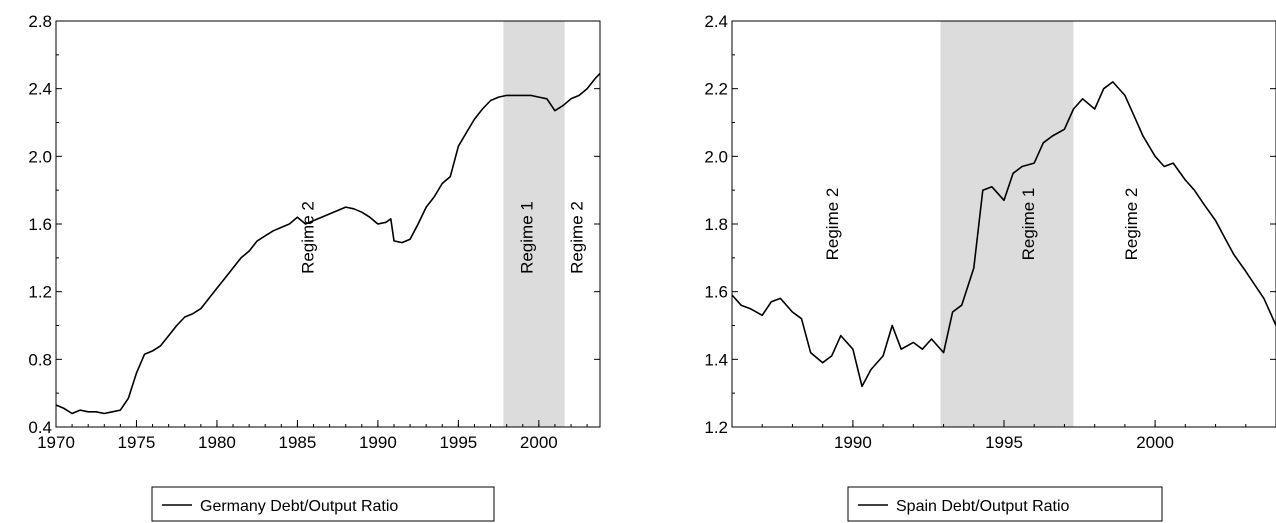 This screenshot has width=1276, height=523. I want to click on legend: Germany Debt/Output Ratio, so click(323, 504).